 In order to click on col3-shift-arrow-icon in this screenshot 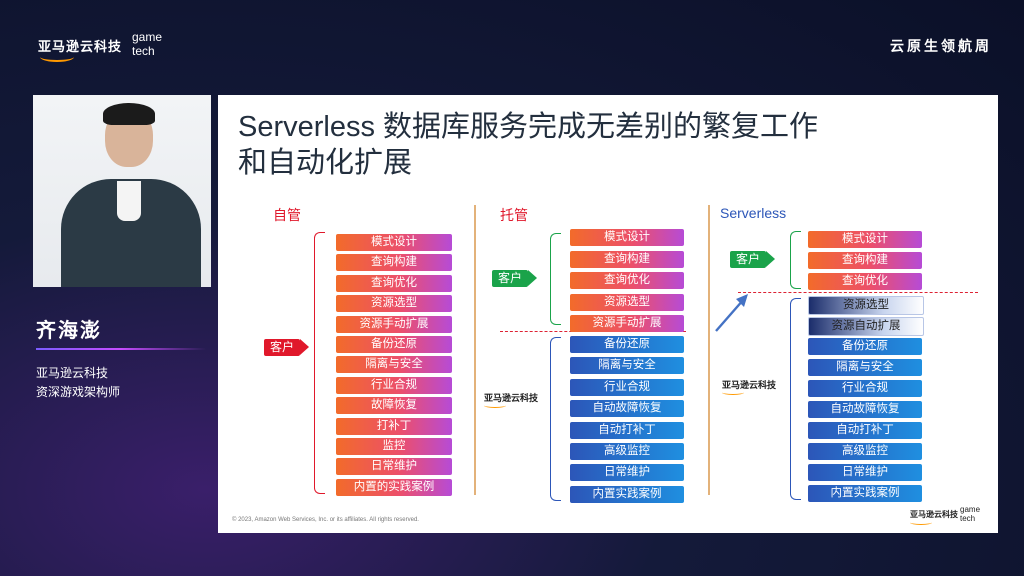, I will do `click(731, 313)`.